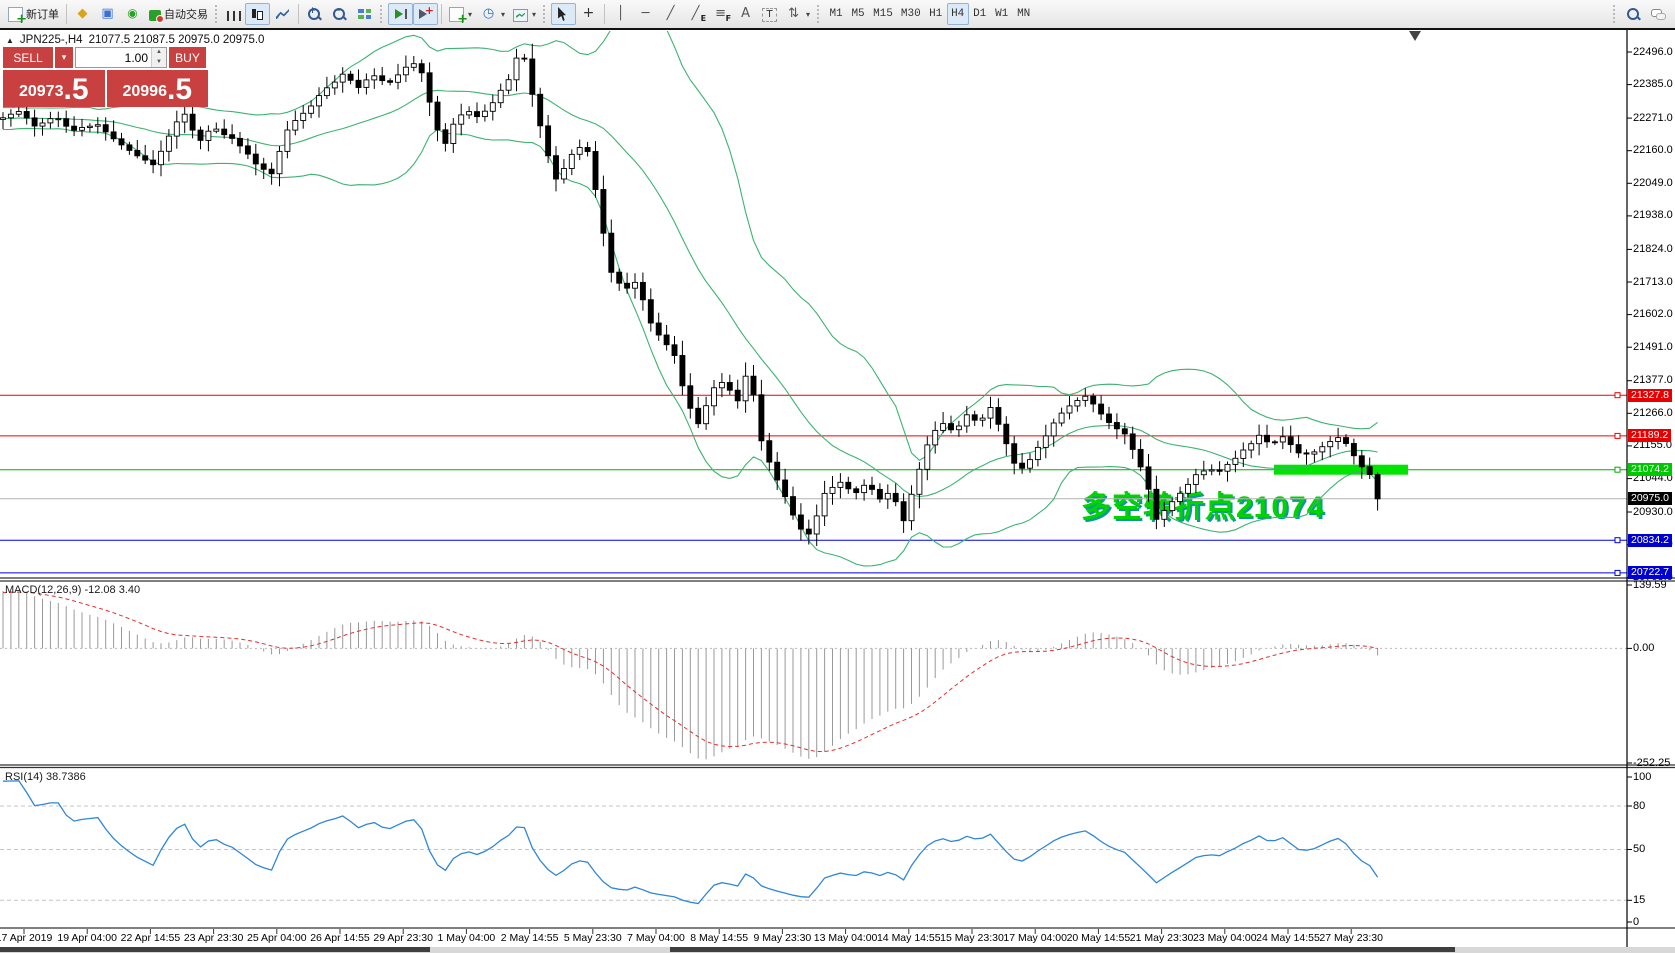 This screenshot has height=953, width=1675. Describe the element at coordinates (769, 14) in the screenshot. I see `text-label-button: T` at that location.